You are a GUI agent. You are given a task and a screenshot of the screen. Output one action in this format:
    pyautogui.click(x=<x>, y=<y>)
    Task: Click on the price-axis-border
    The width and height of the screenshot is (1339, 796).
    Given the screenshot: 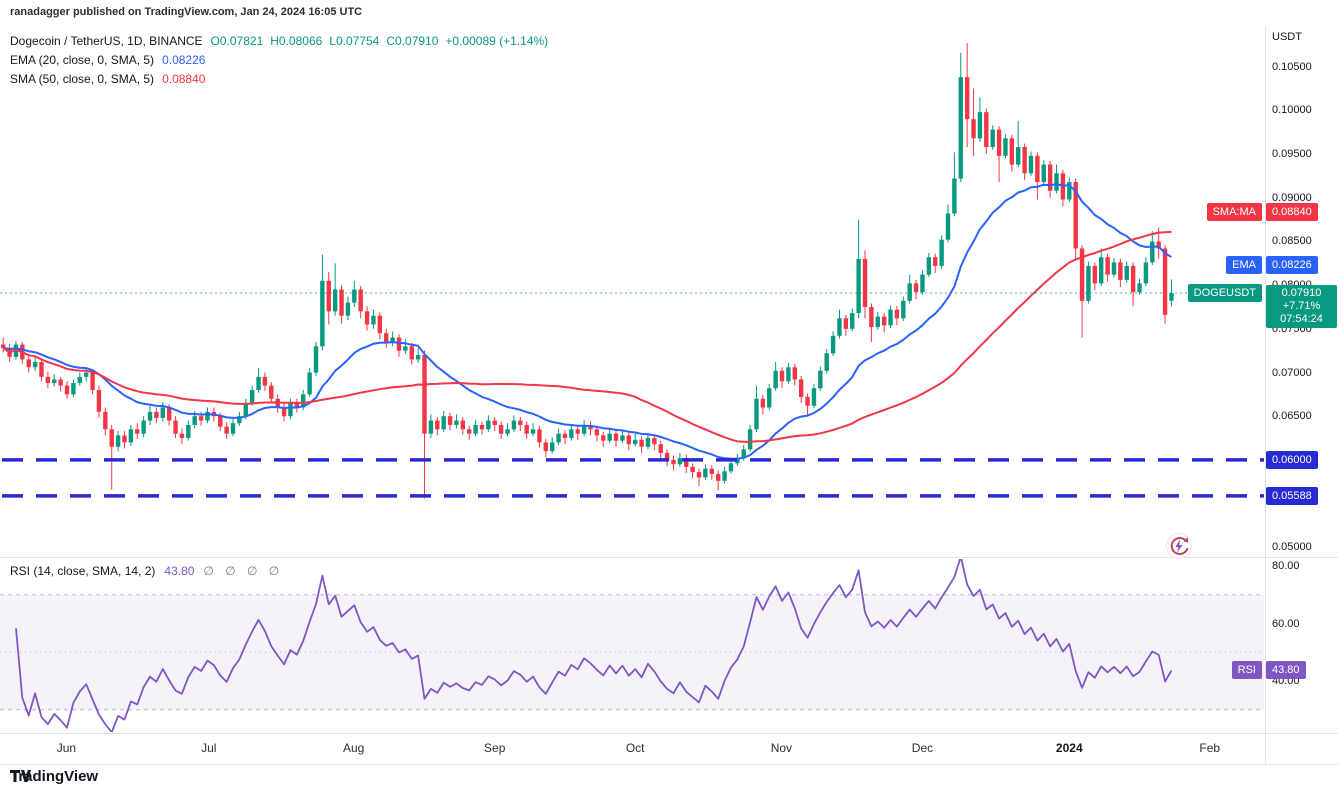 What is the action you would take?
    pyautogui.click(x=1265, y=395)
    